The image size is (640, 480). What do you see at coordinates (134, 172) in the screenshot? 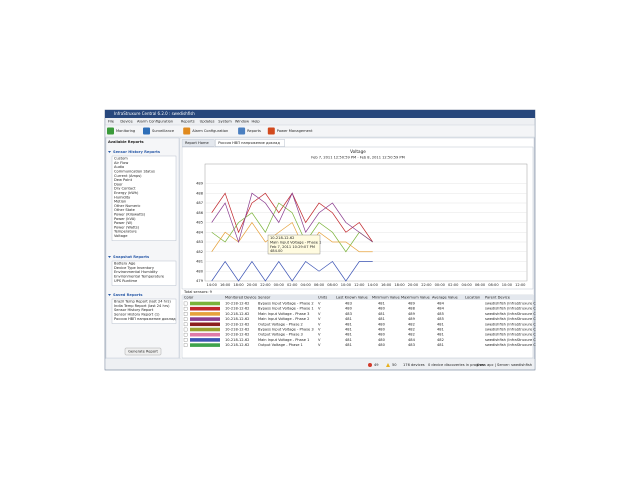
I see `report-item: Communication Status` at bounding box center [134, 172].